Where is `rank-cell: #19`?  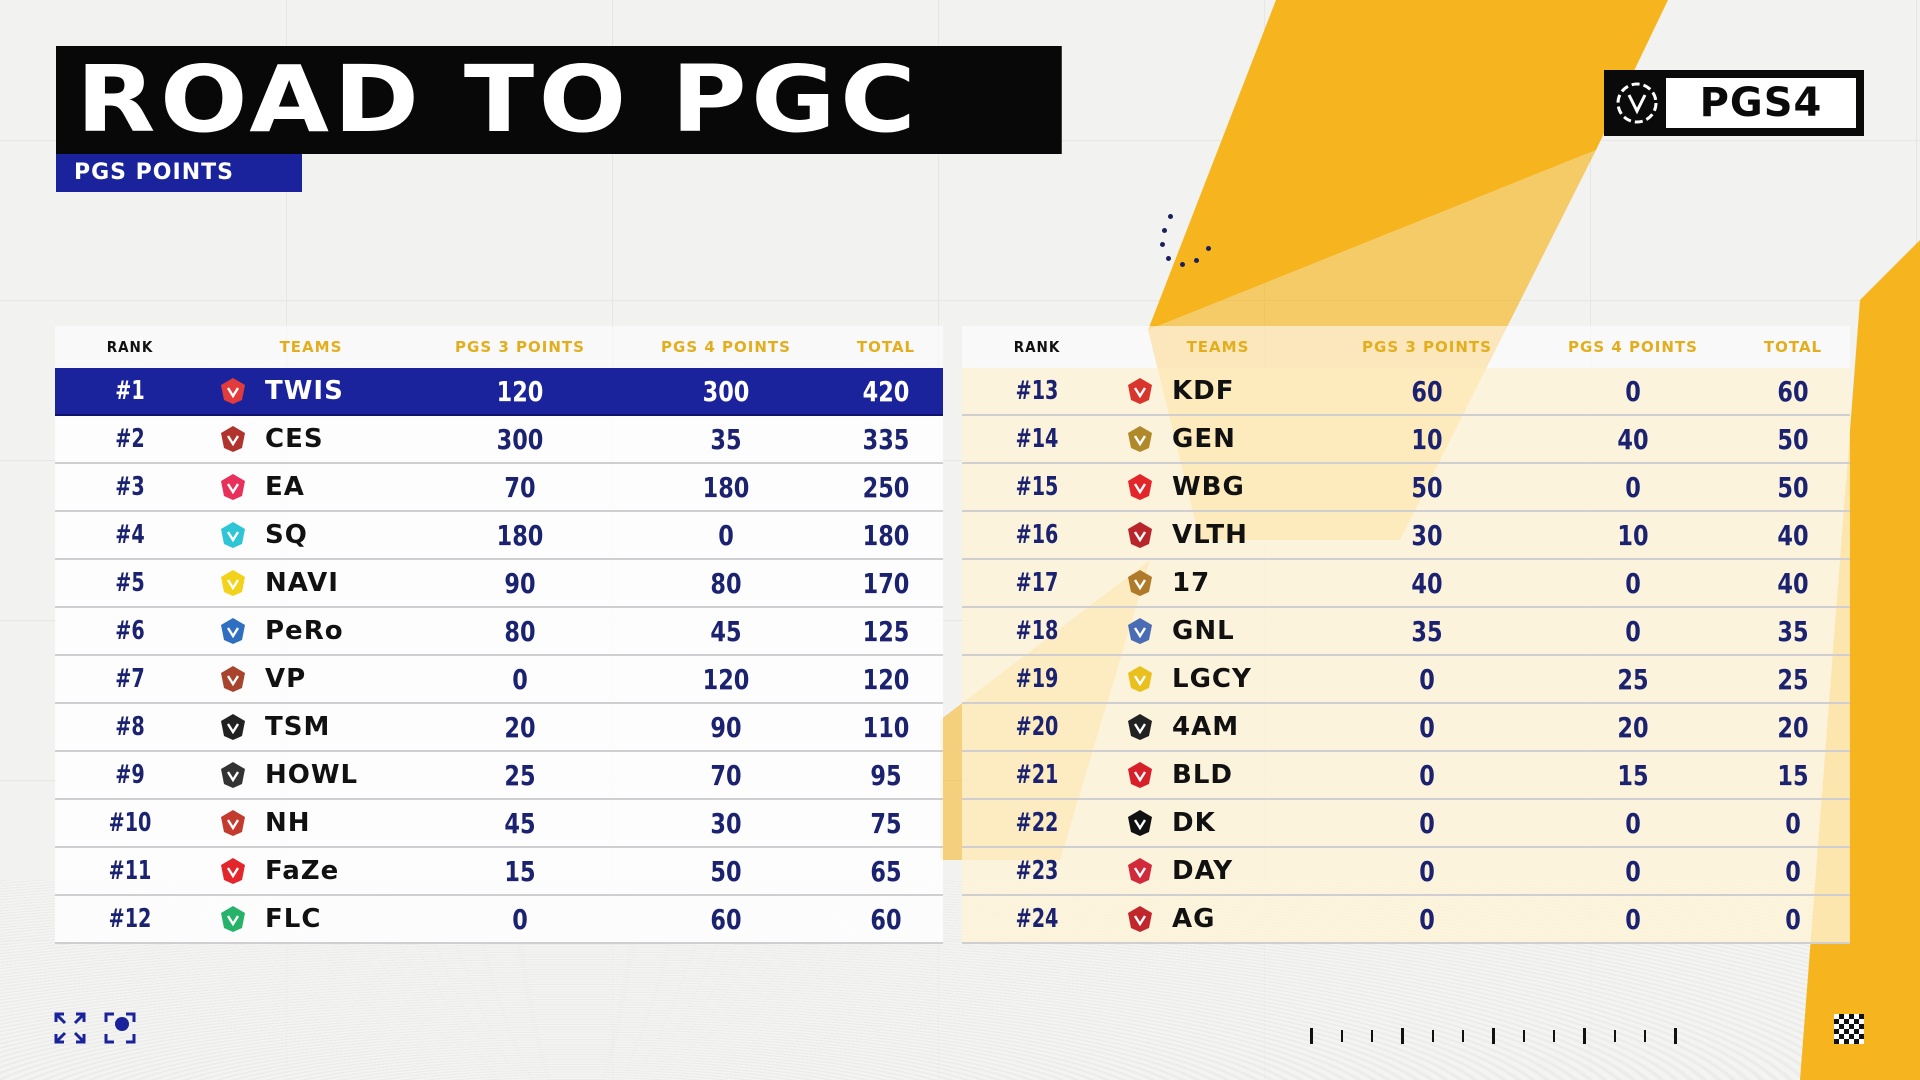
rank-cell: #19 is located at coordinates (1037, 679).